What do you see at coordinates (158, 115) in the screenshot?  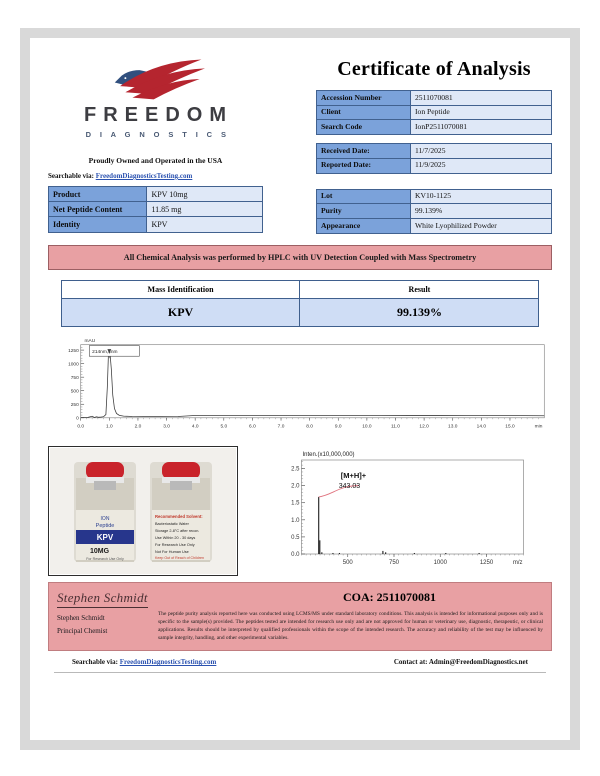 I see `logo-wordmark: FREEDOM` at bounding box center [158, 115].